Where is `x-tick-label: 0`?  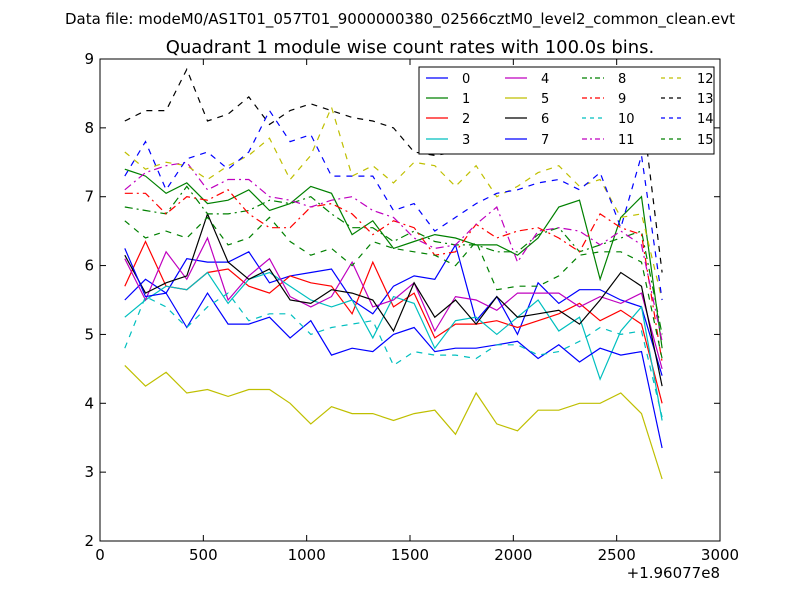 x-tick-label: 0 is located at coordinates (100, 555).